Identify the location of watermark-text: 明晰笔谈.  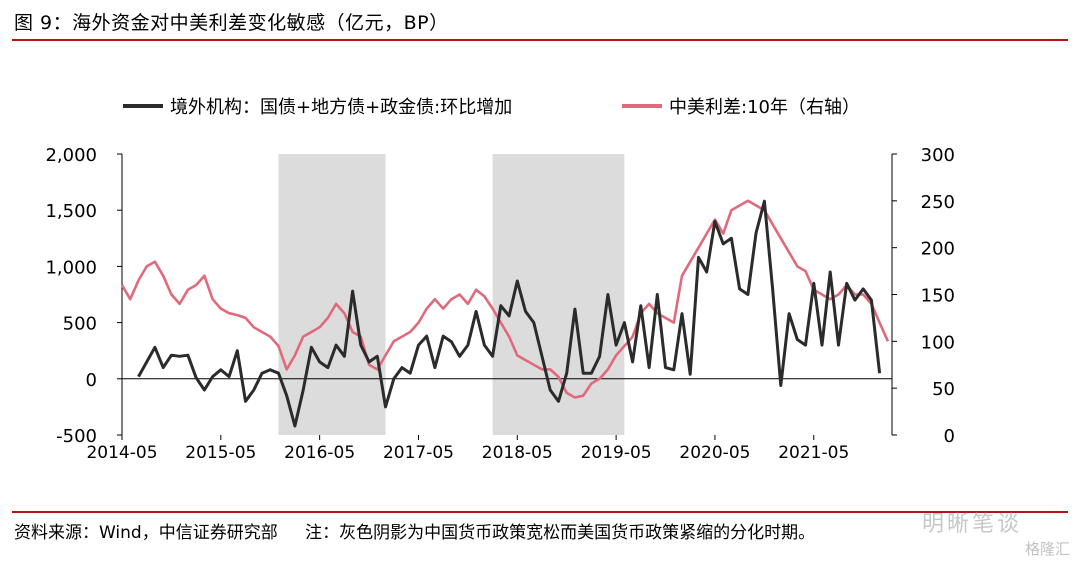
(971, 524).